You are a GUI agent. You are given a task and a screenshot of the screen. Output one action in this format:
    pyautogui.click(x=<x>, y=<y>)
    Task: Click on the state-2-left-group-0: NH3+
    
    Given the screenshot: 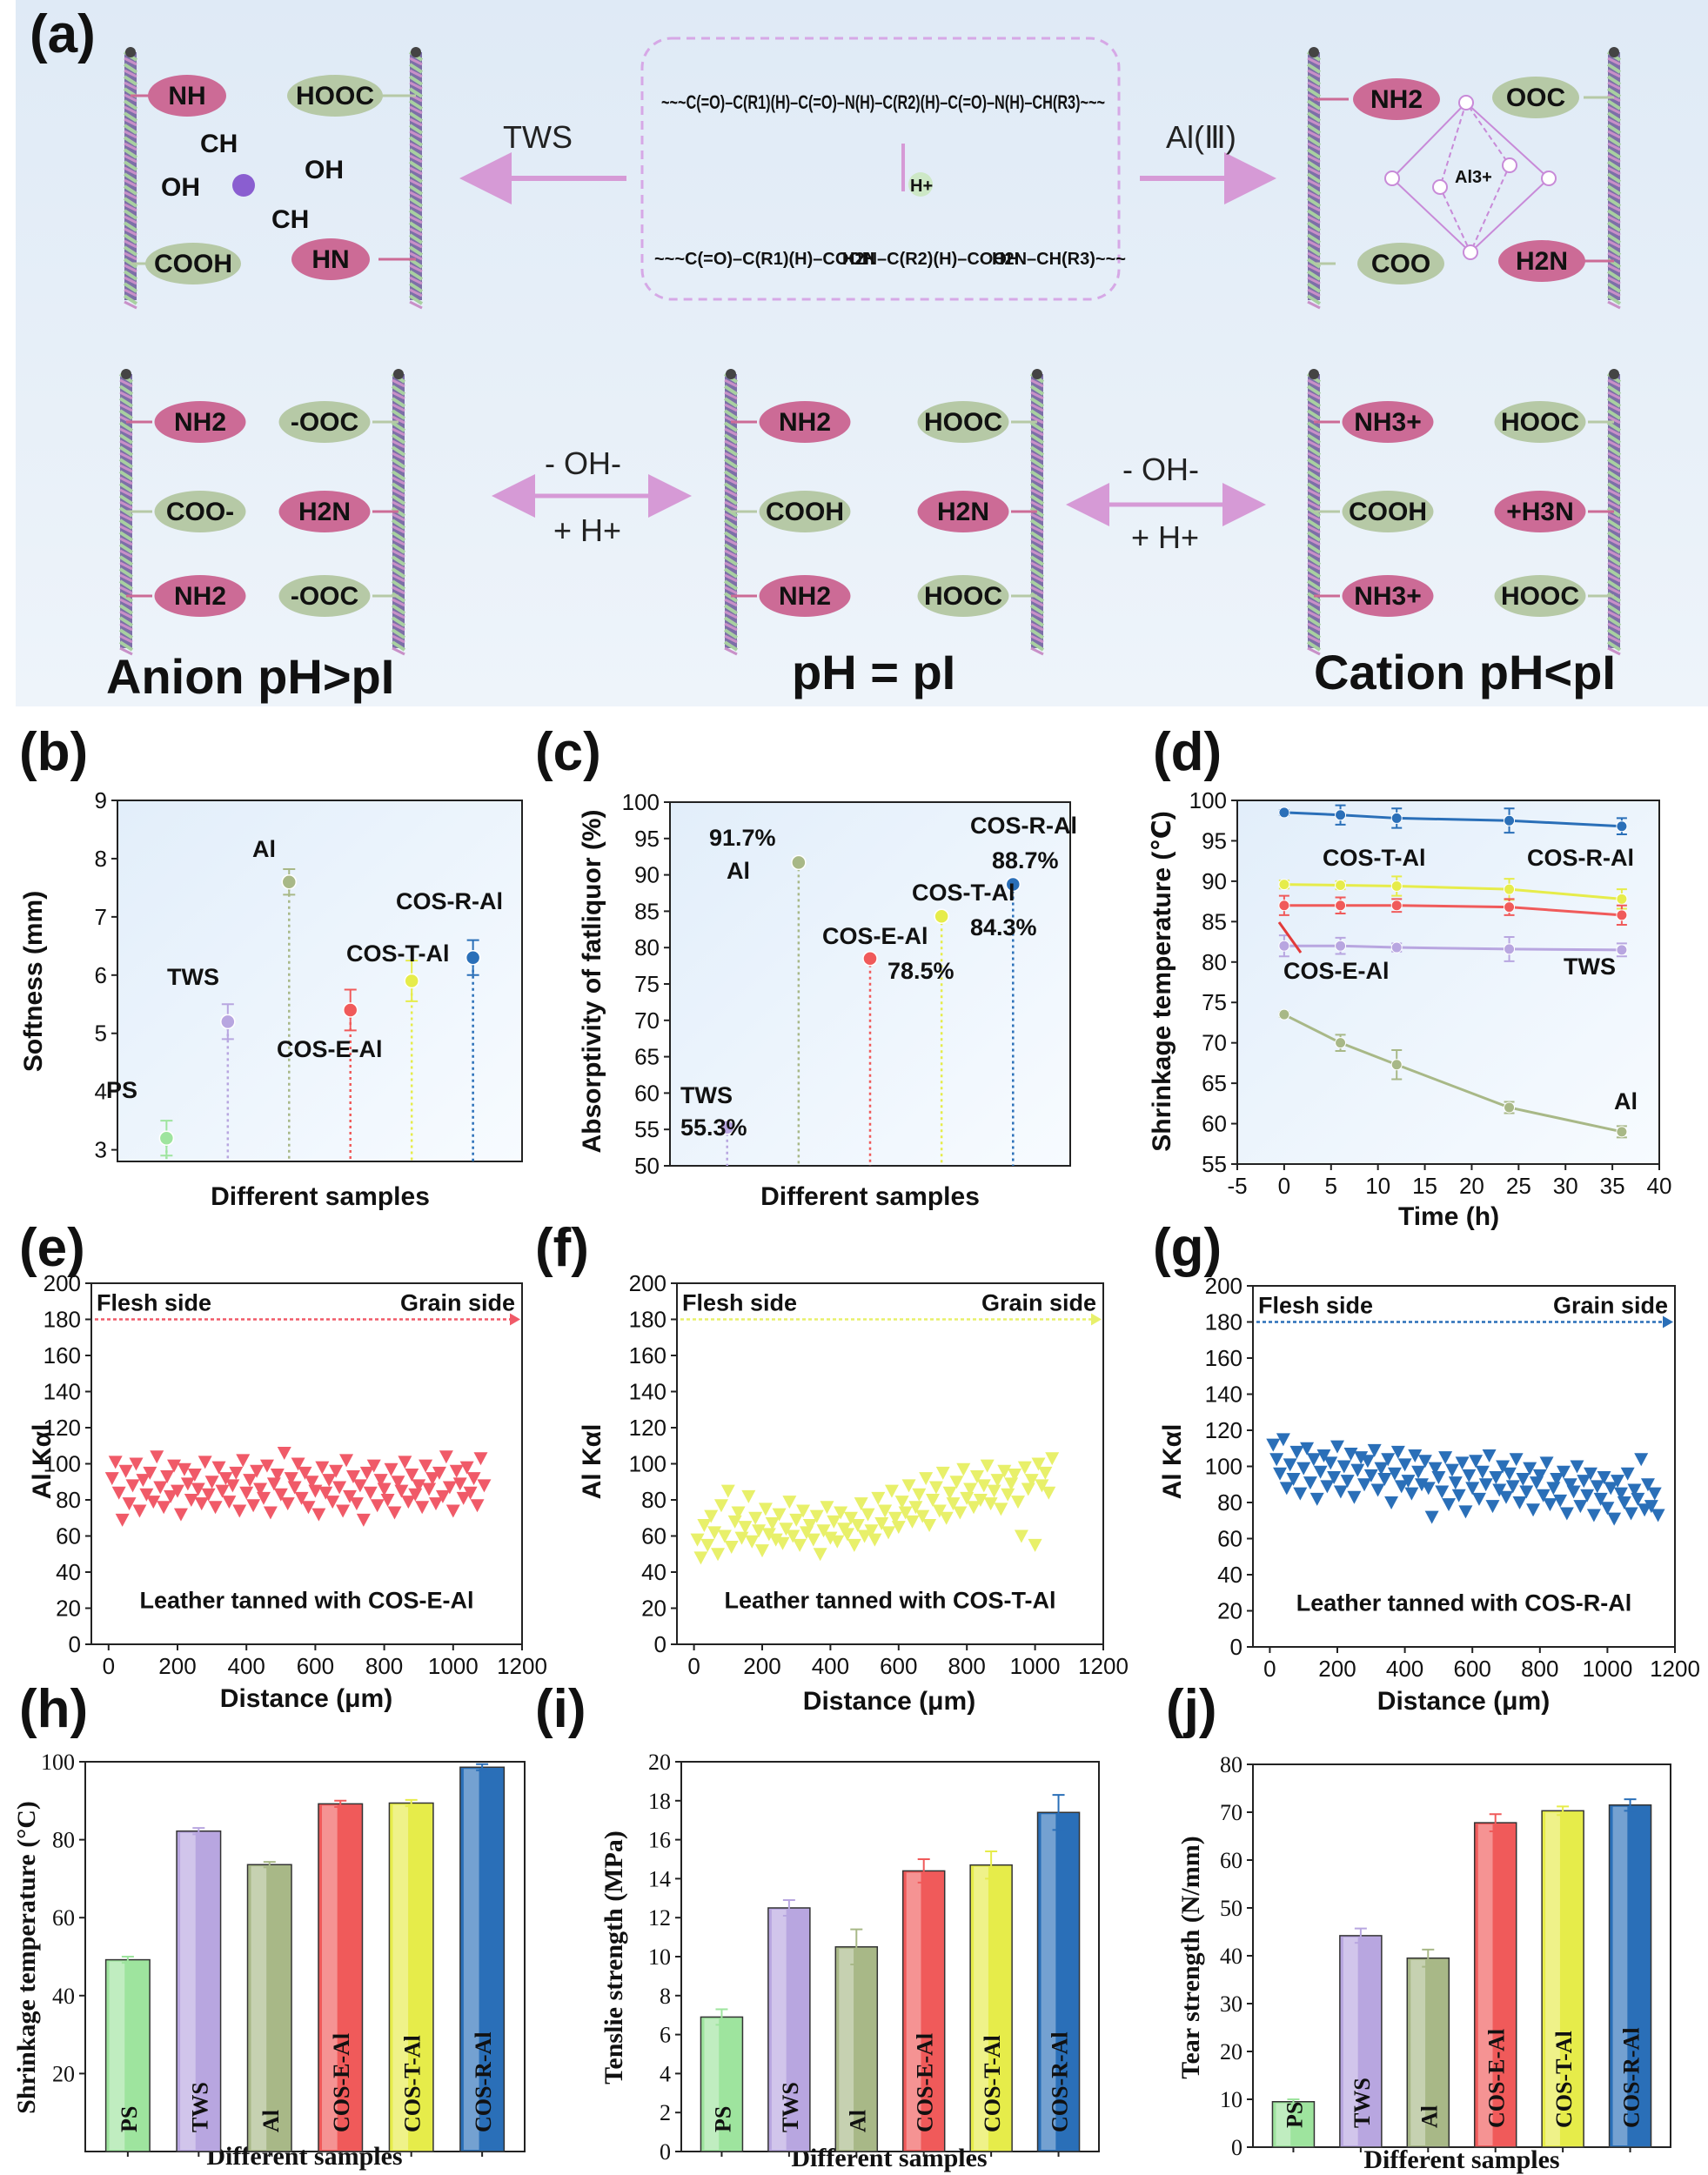 What is the action you would take?
    pyautogui.click(x=1388, y=422)
    